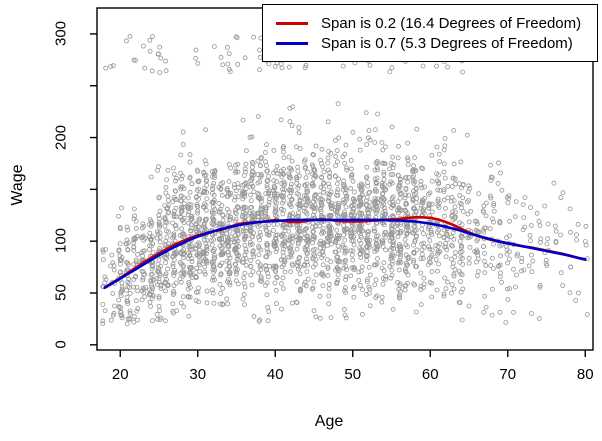  I want to click on x-axis-title-text: Age, so click(329, 421).